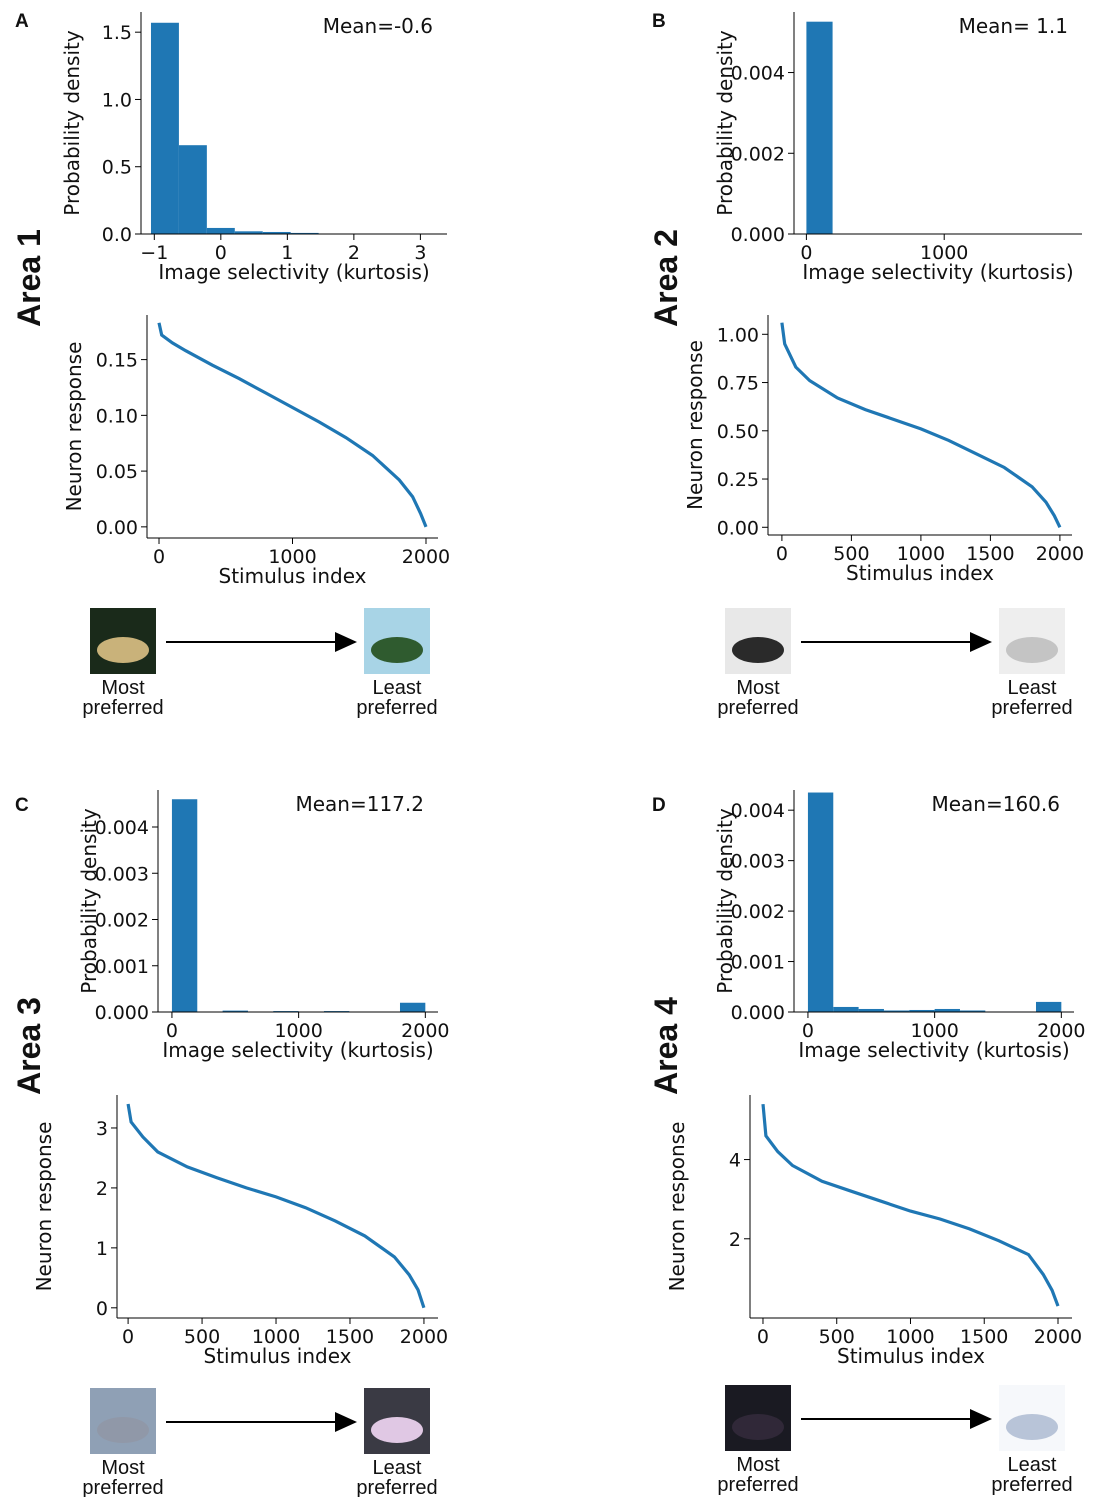 This screenshot has width=1093, height=1497. What do you see at coordinates (758, 154) in the screenshot?
I see `y-tick-label: 0.002` at bounding box center [758, 154].